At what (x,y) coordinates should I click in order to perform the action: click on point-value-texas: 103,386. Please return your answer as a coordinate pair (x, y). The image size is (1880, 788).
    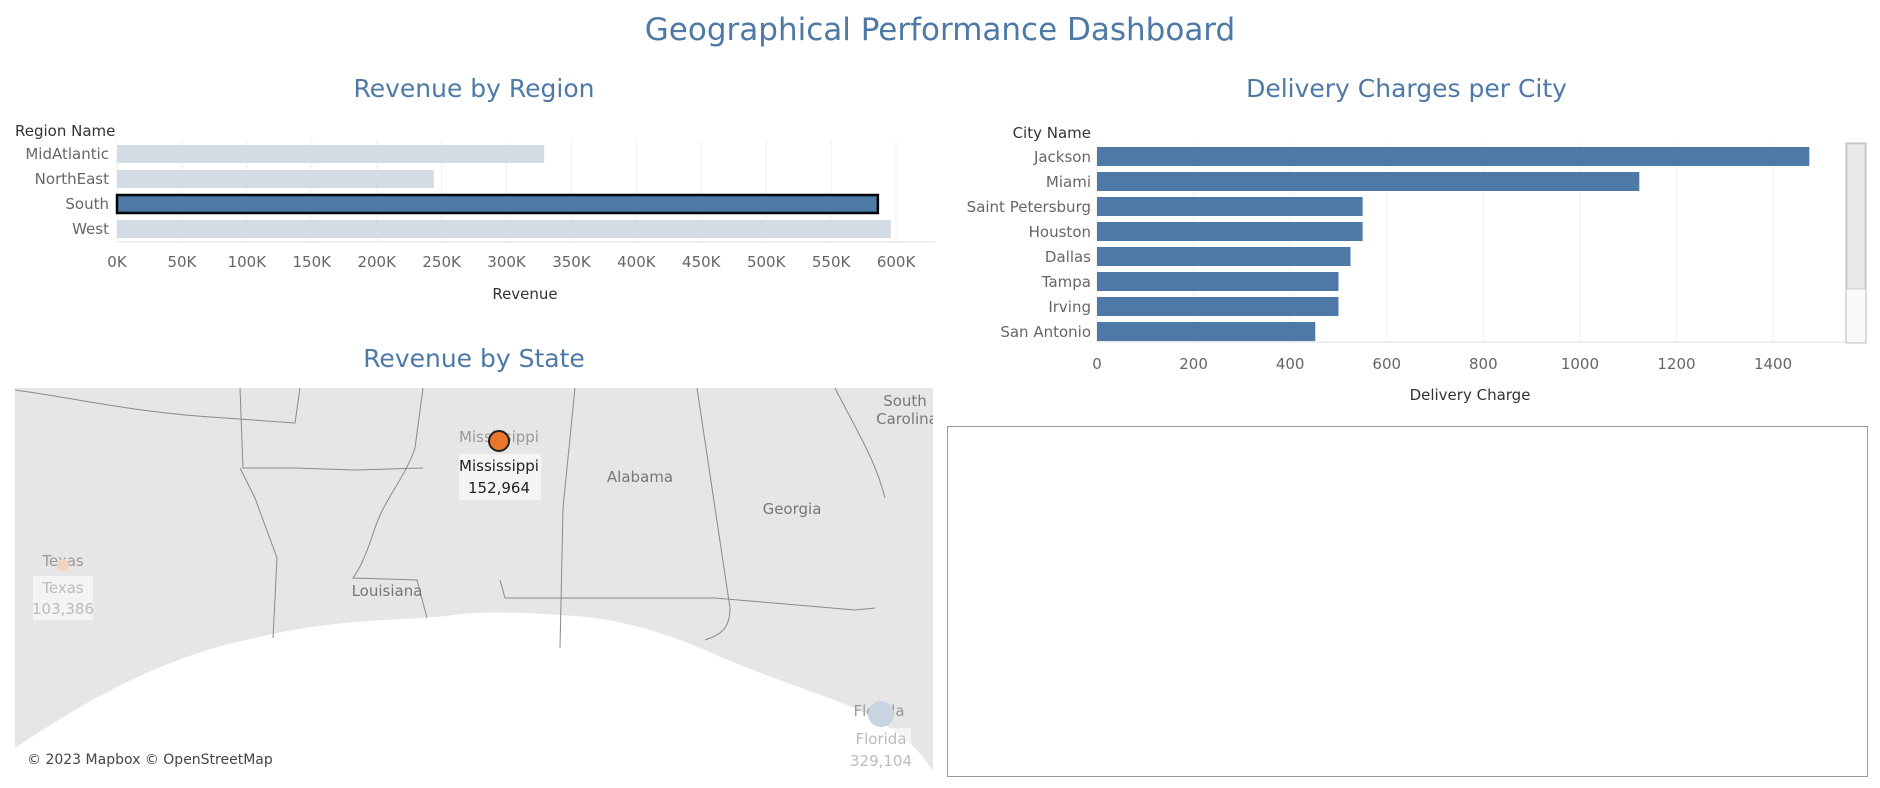
    Looking at the image, I should click on (63, 609).